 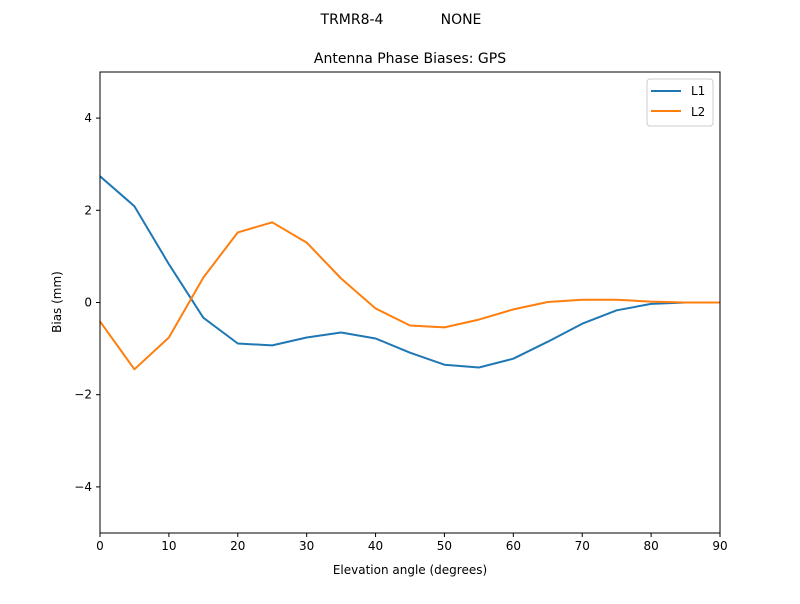 What do you see at coordinates (410, 570) in the screenshot?
I see `x-axis-label: Elevation angle (degrees)` at bounding box center [410, 570].